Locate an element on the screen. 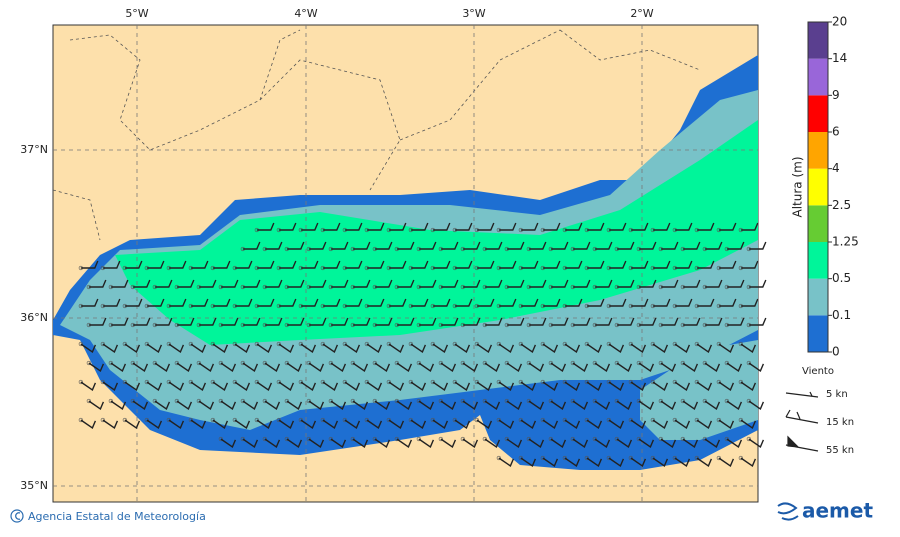  logo-text: aemet is located at coordinates (837, 511).